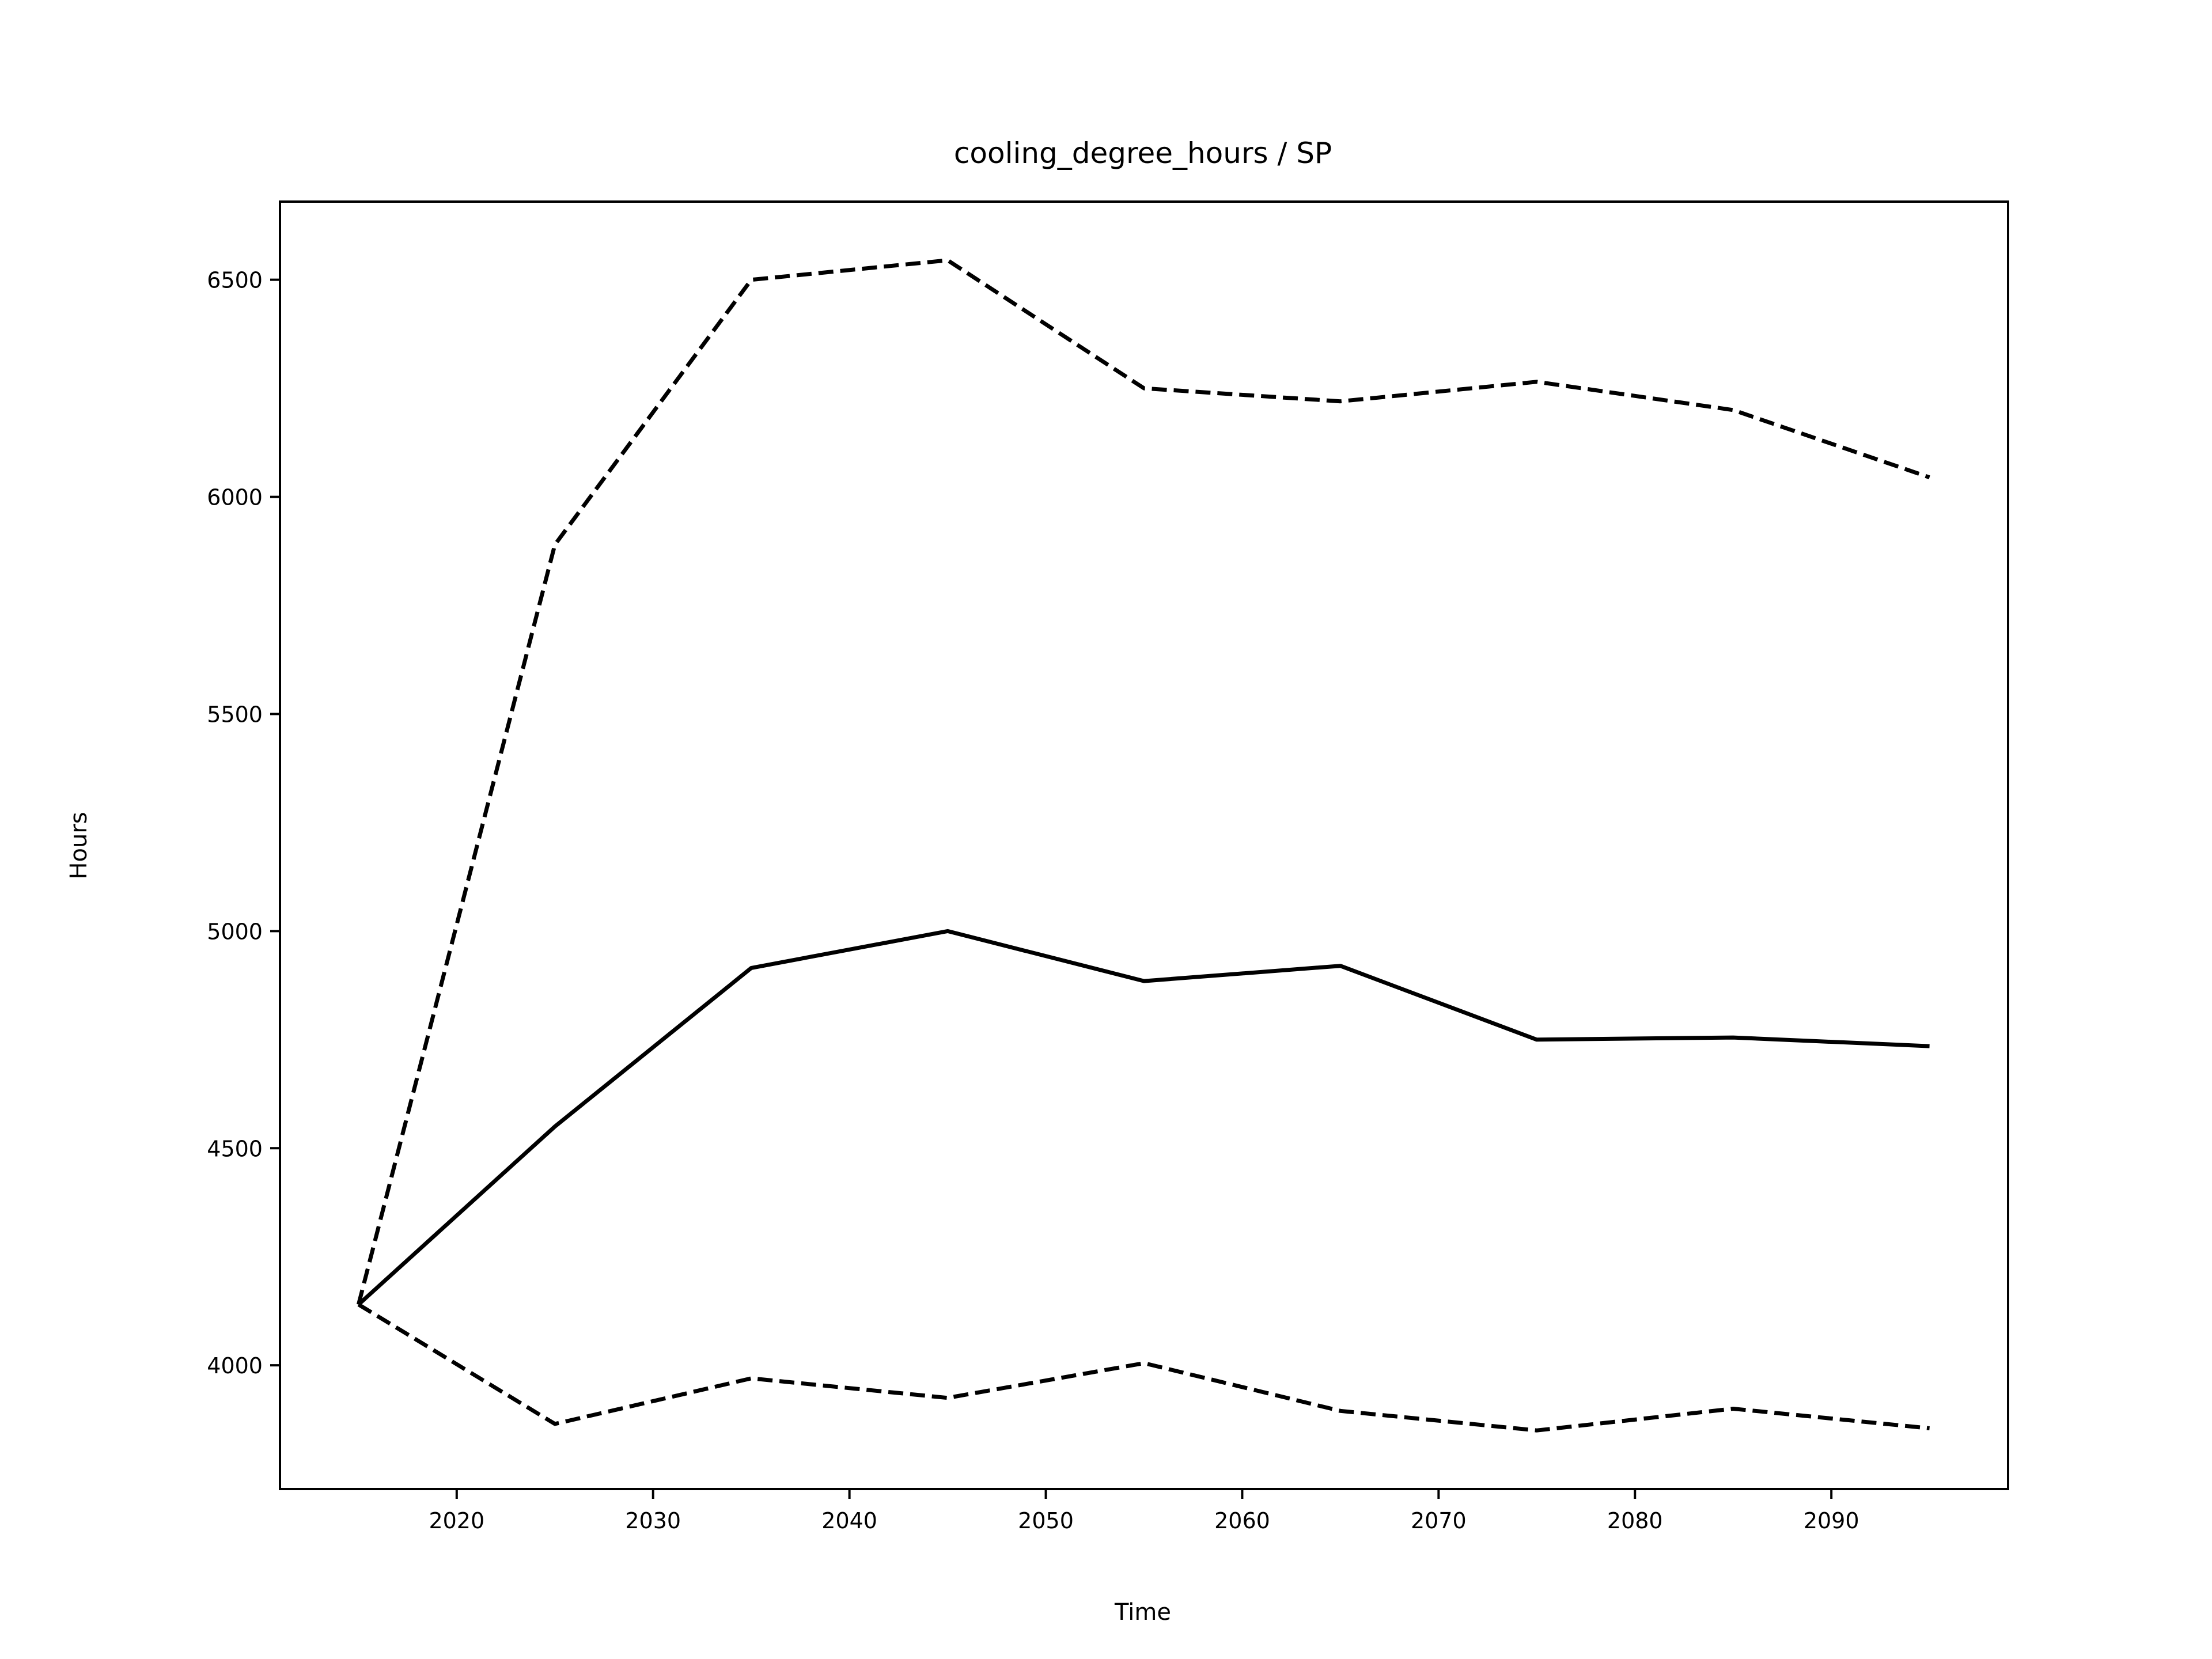 This screenshot has height=1659, width=2212. I want to click on x-tick-label: 2090, so click(1831, 1520).